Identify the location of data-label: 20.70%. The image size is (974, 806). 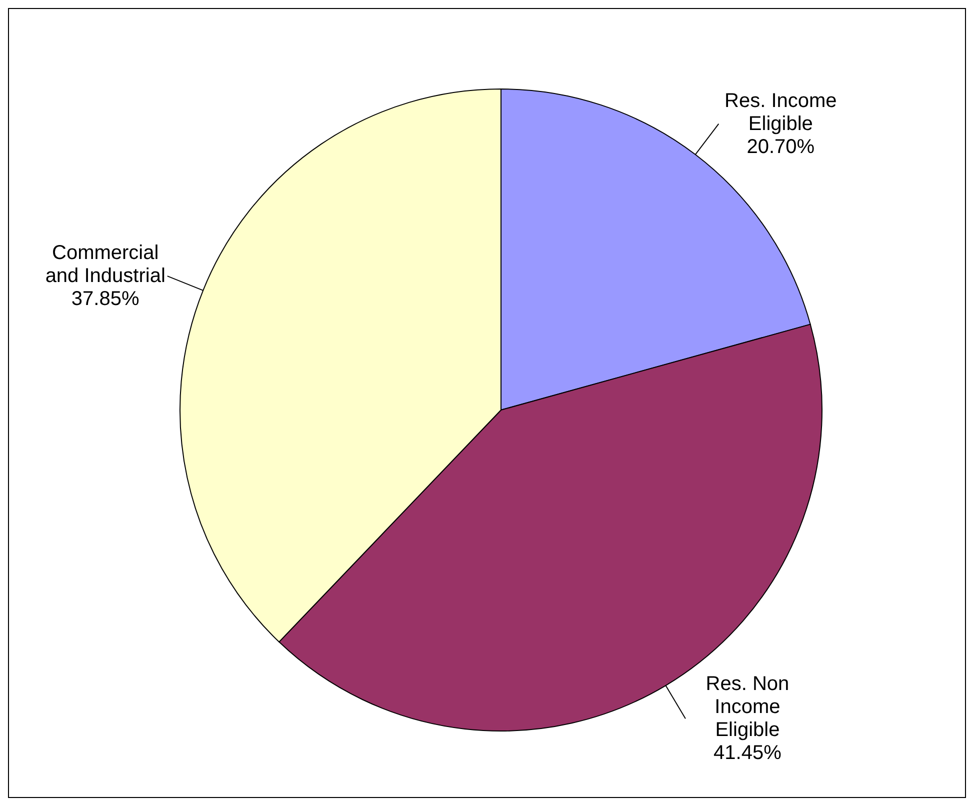
(780, 147).